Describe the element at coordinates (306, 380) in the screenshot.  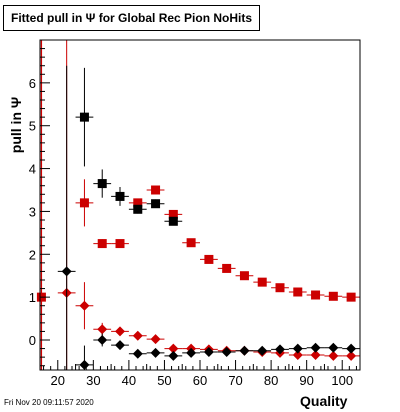
I see `x-tick-label: 90` at that location.